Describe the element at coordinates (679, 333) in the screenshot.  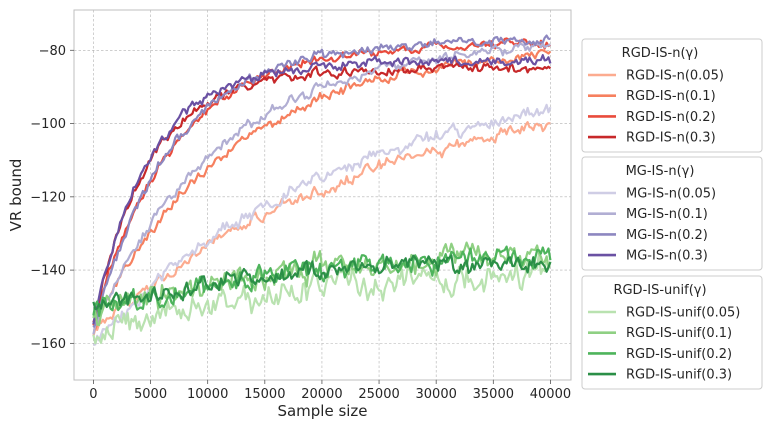
I see `legend-entry: RGD-IS-unif(0.1)` at that location.